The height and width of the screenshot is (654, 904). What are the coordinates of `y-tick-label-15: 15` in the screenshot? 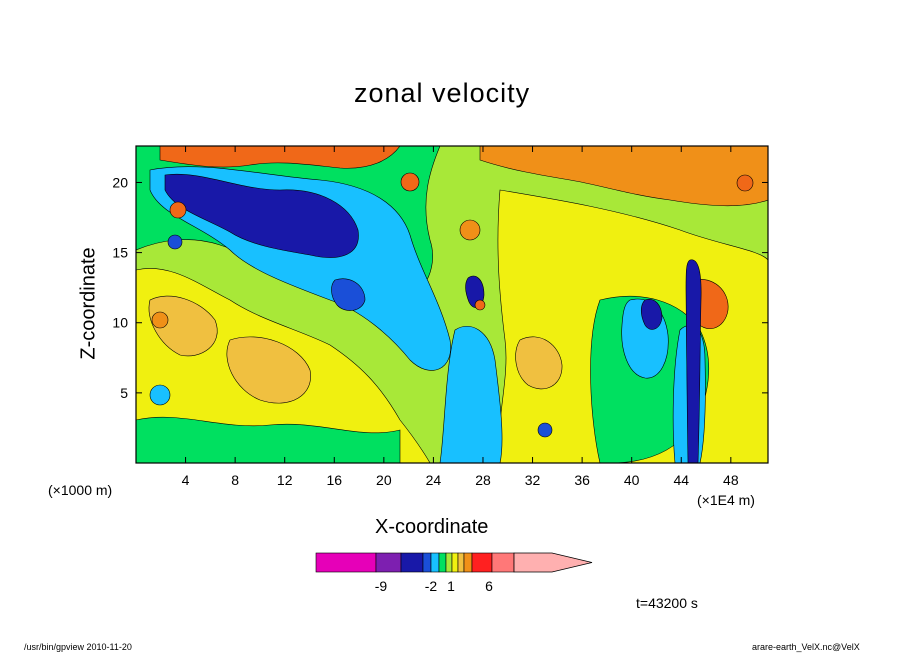 It's located at (120, 253).